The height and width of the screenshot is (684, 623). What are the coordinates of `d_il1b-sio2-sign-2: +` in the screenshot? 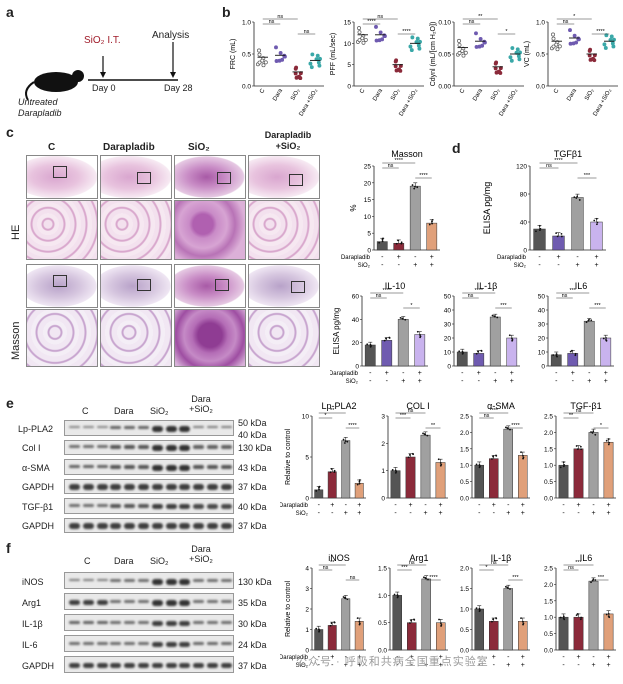 It's located at (495, 381).